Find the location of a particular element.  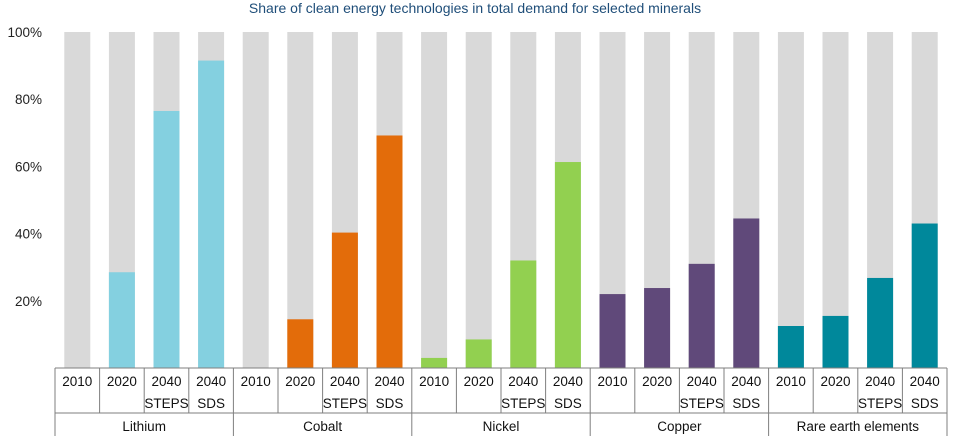

group-label: Lithium is located at coordinates (144, 426).